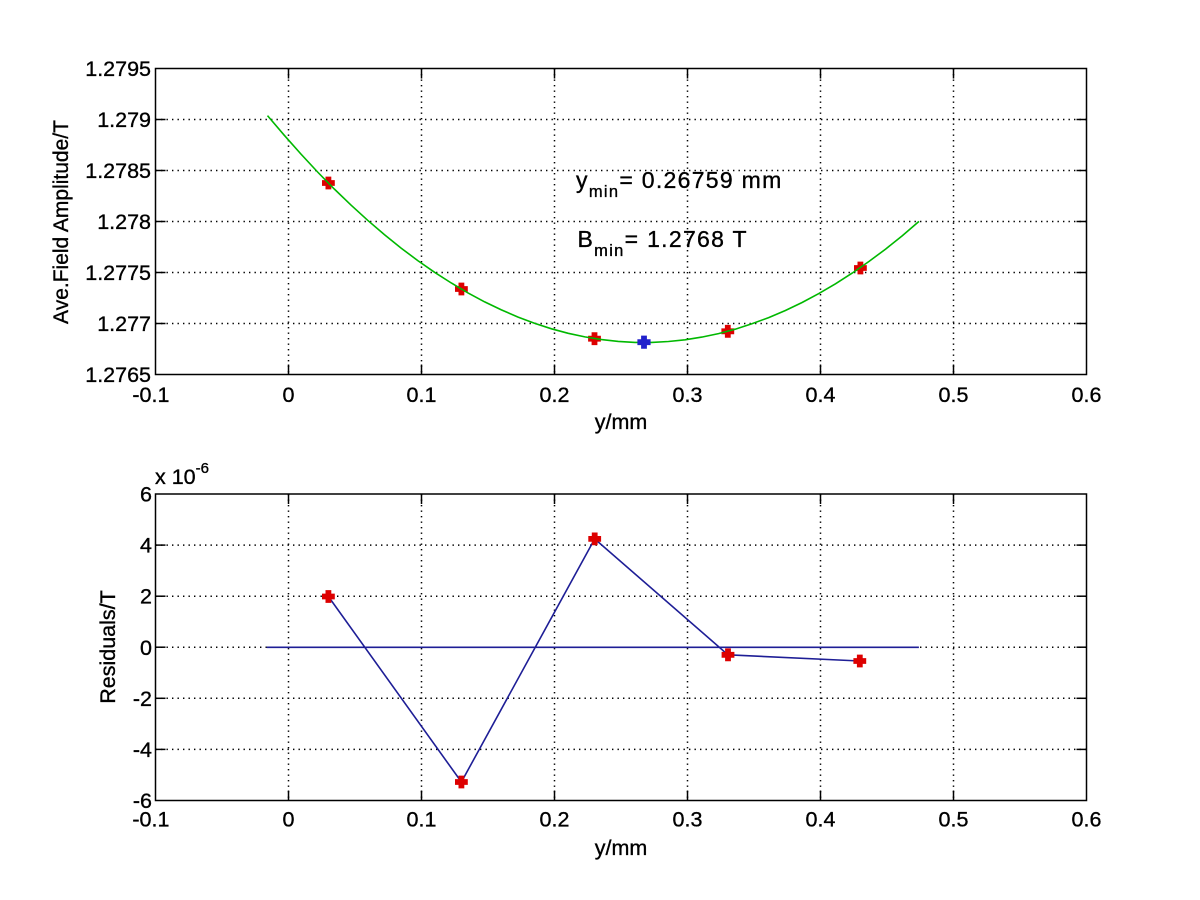  I want to click on svg-text: -6, so click(142, 801).